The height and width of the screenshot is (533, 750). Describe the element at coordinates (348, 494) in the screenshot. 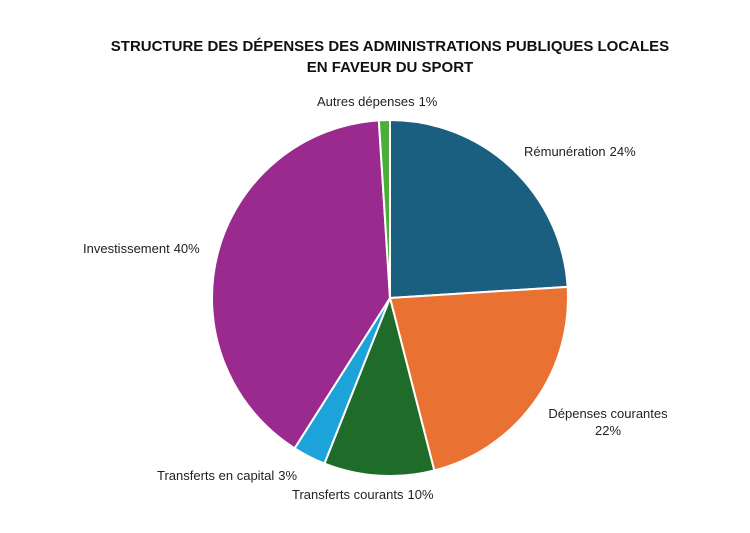

I see `category-label: Transferts courants` at that location.